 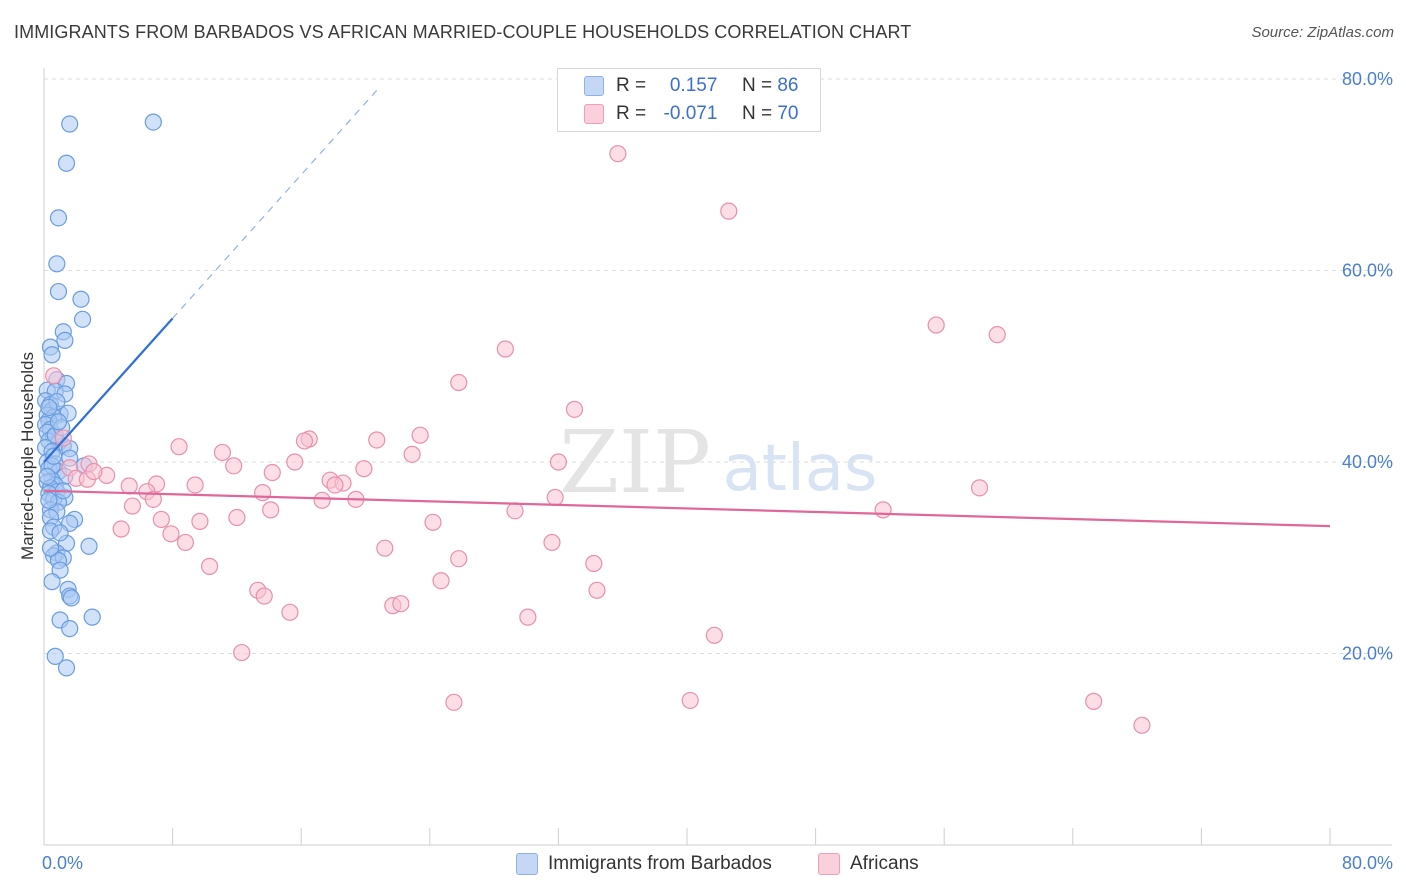 What do you see at coordinates (660, 863) in the screenshot?
I see `bottom-legend-label-barbados: Immigrants from Barbados` at bounding box center [660, 863].